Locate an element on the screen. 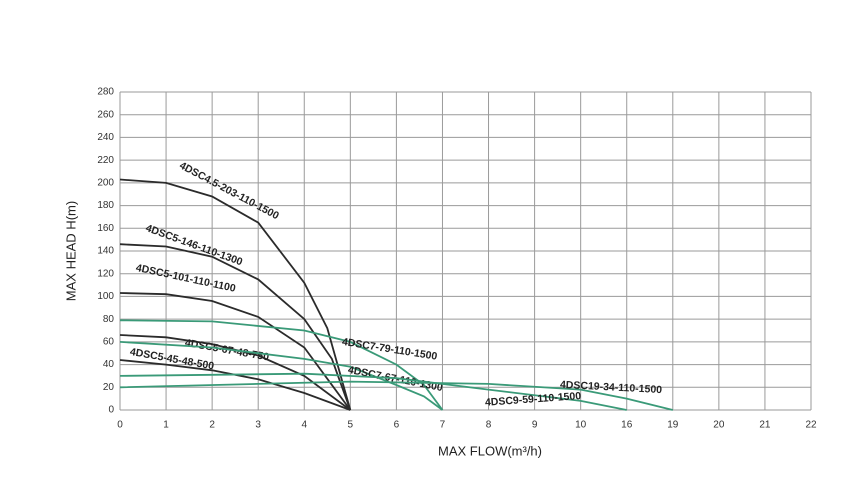  x-tick-label: 5 is located at coordinates (351, 425).